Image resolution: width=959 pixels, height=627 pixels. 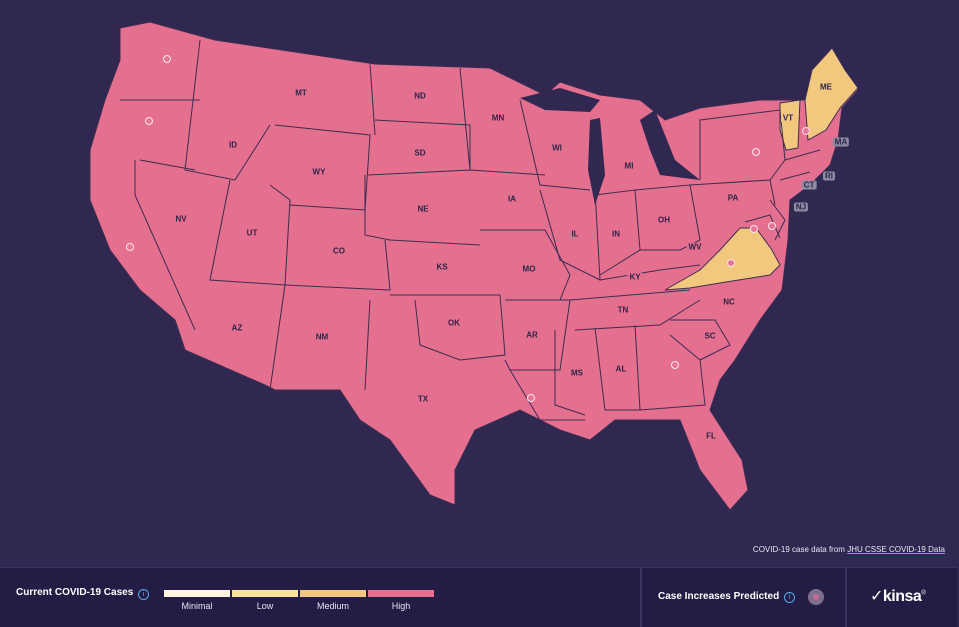 What do you see at coordinates (831, 94) in the screenshot?
I see `state-ME` at bounding box center [831, 94].